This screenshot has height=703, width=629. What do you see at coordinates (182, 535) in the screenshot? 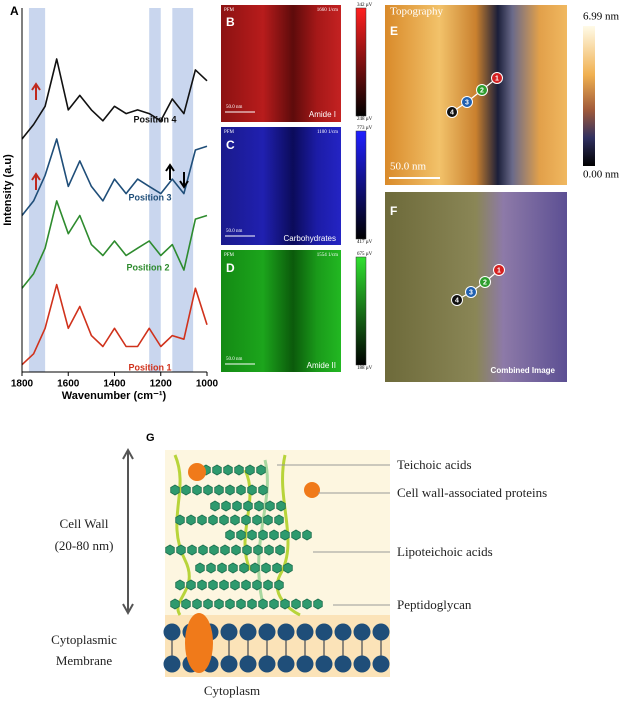
I see `teichoic-acid` at bounding box center [182, 535].